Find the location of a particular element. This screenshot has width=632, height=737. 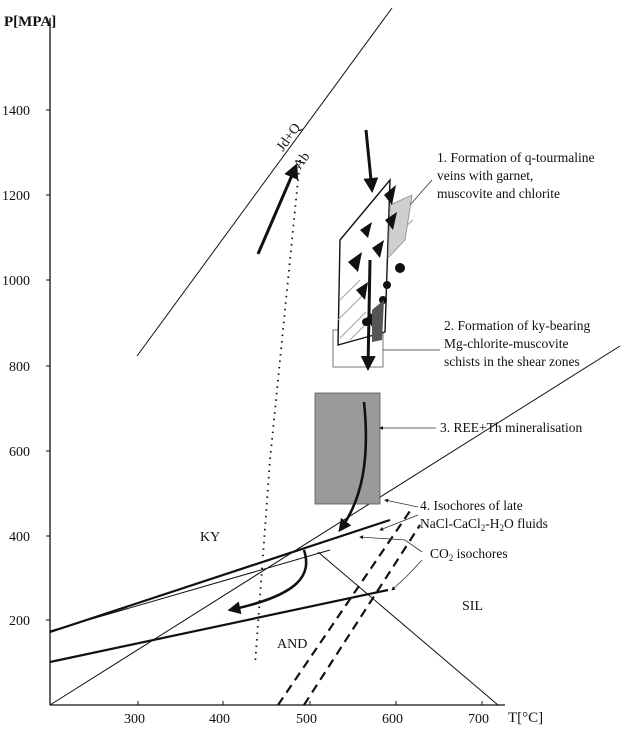

x-tick-label: 300 is located at coordinates (134, 719).